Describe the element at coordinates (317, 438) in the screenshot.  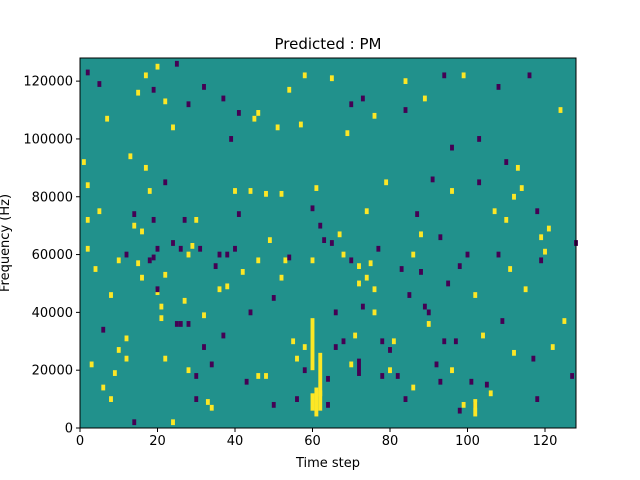
I see `x-axis: 0 20 40 60 80 100 120` at that location.